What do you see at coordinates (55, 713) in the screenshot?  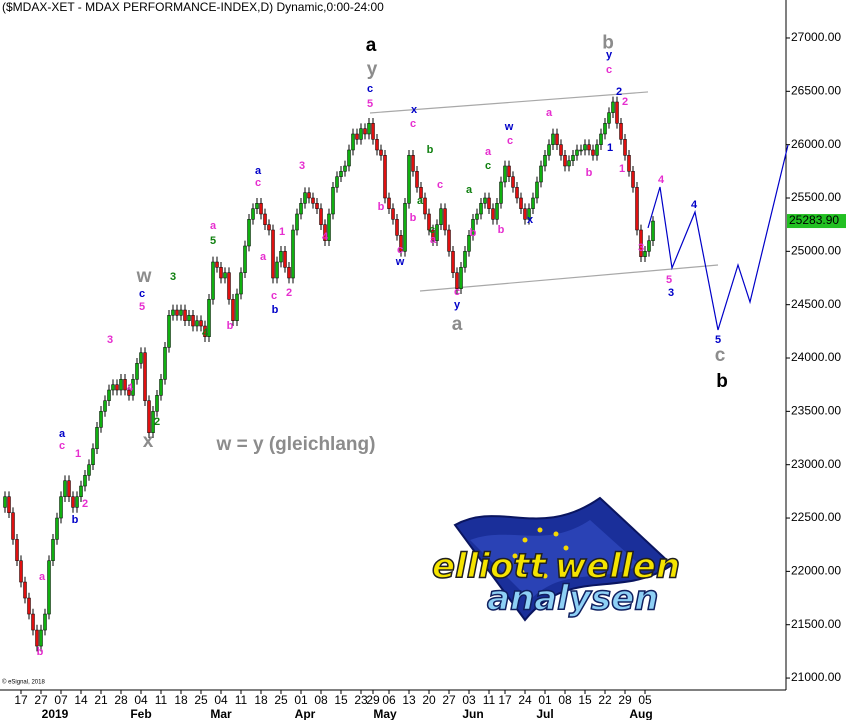 I see `month-label: 2019` at bounding box center [55, 713].